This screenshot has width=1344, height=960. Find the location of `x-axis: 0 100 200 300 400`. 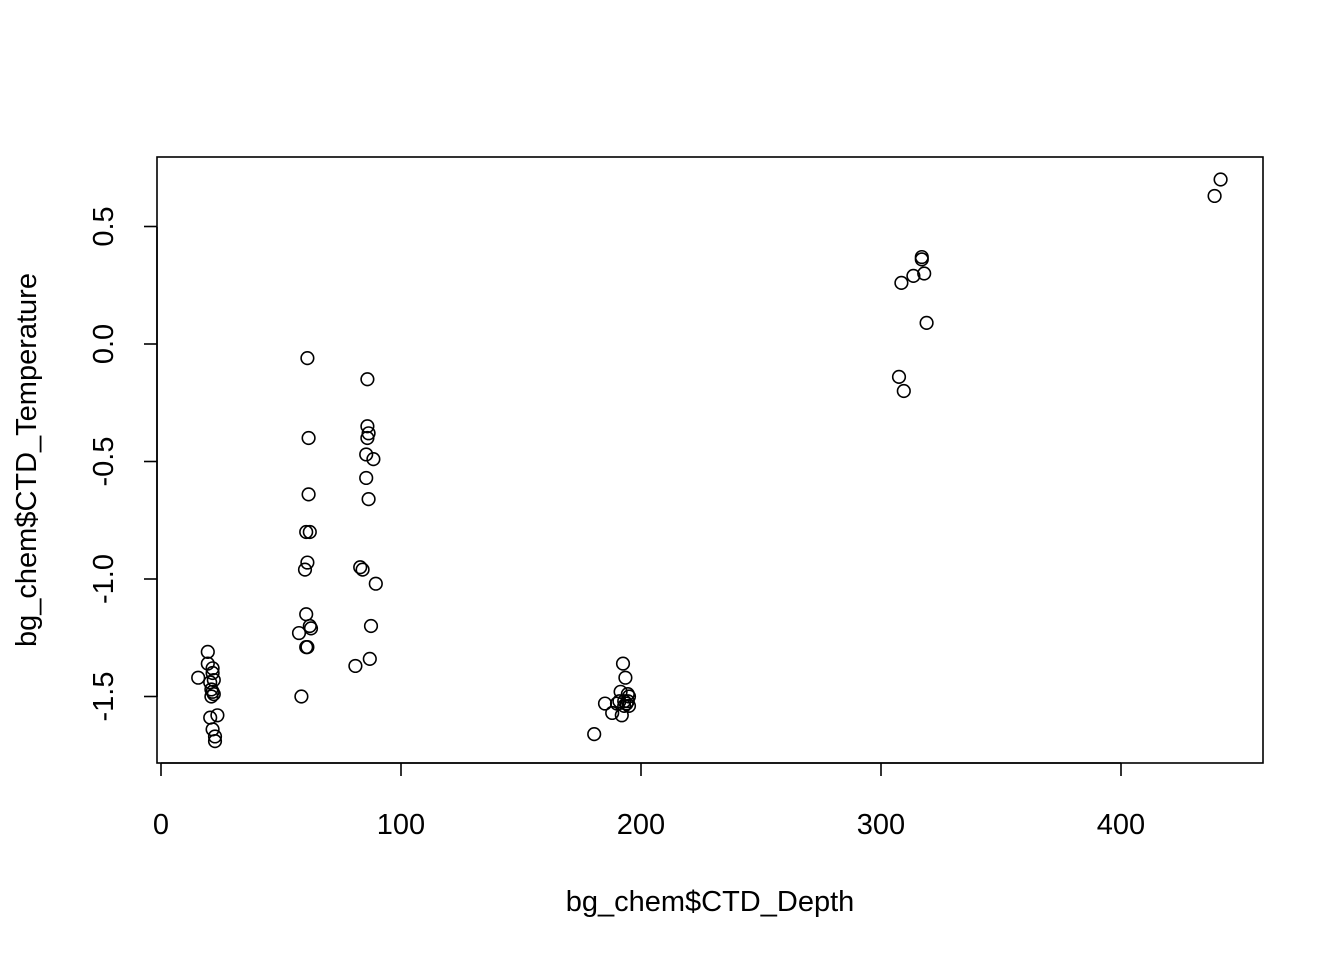

x-axis: 0 100 200 300 400 is located at coordinates (649, 801).